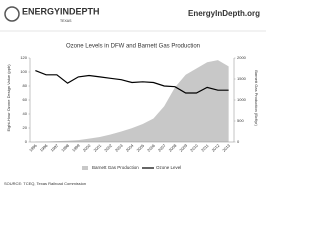  What do you see at coordinates (33, 147) in the screenshot?
I see `x-tick-label: 1995` at bounding box center [33, 147].